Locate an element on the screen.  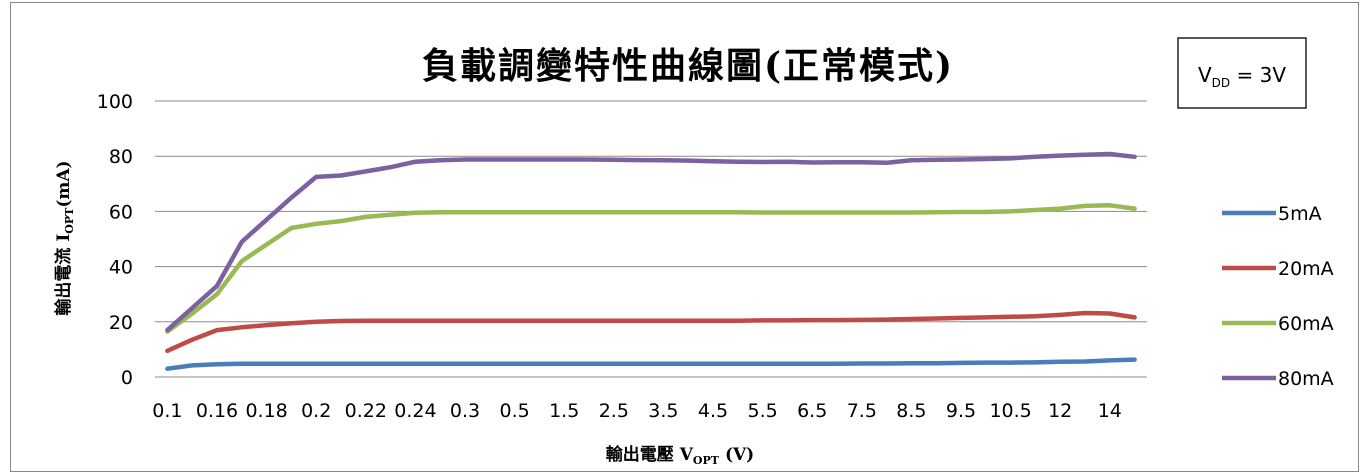
x-tick-label: 12 is located at coordinates (1060, 411).